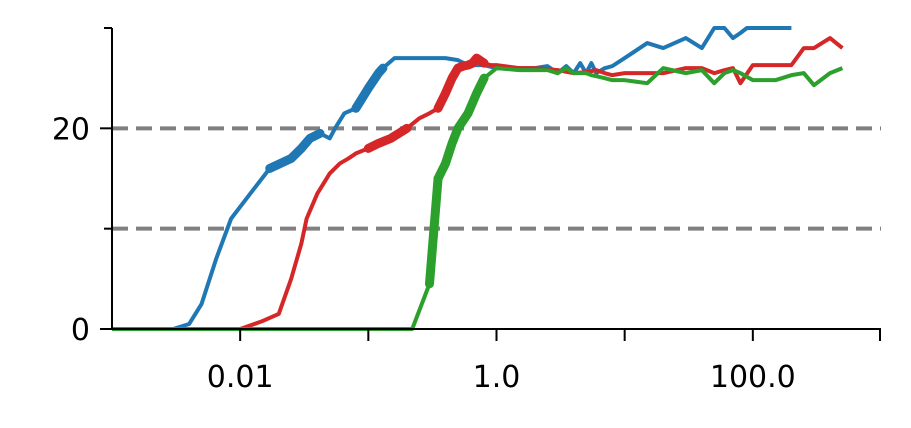  Describe the element at coordinates (80, 330) in the screenshot. I see `y-tick-label: 0` at that location.